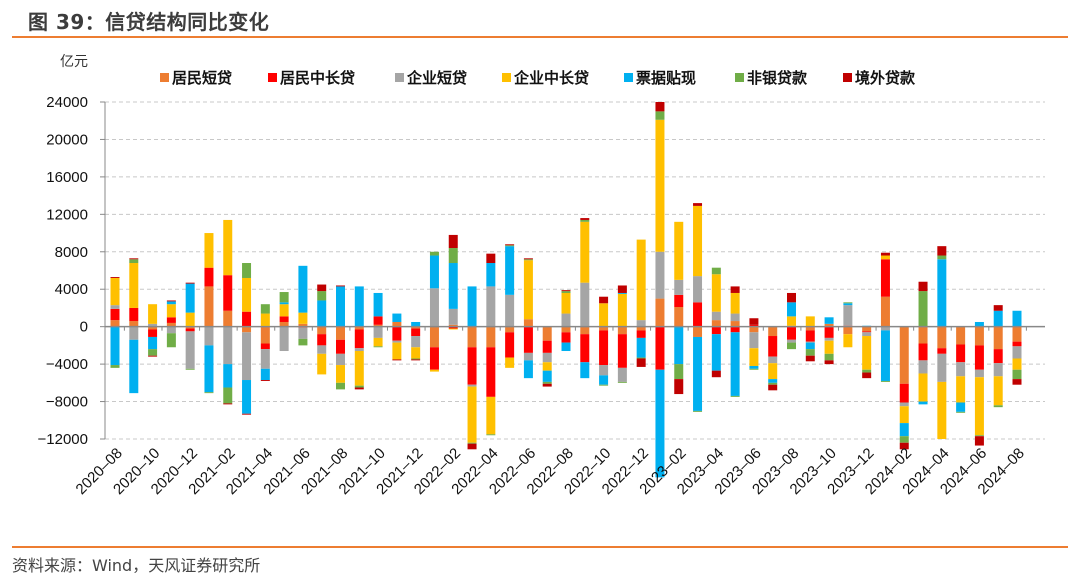 The width and height of the screenshot is (1080, 583). What do you see at coordinates (399, 77) in the screenshot?
I see `legend-swatch` at bounding box center [399, 77].